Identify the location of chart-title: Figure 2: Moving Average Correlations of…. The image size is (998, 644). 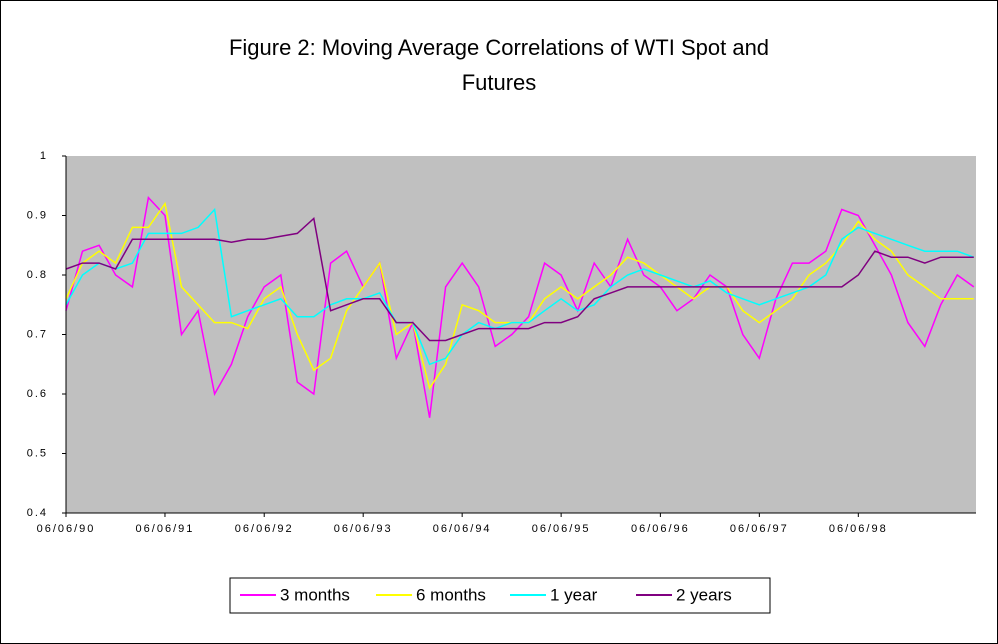
(499, 65).